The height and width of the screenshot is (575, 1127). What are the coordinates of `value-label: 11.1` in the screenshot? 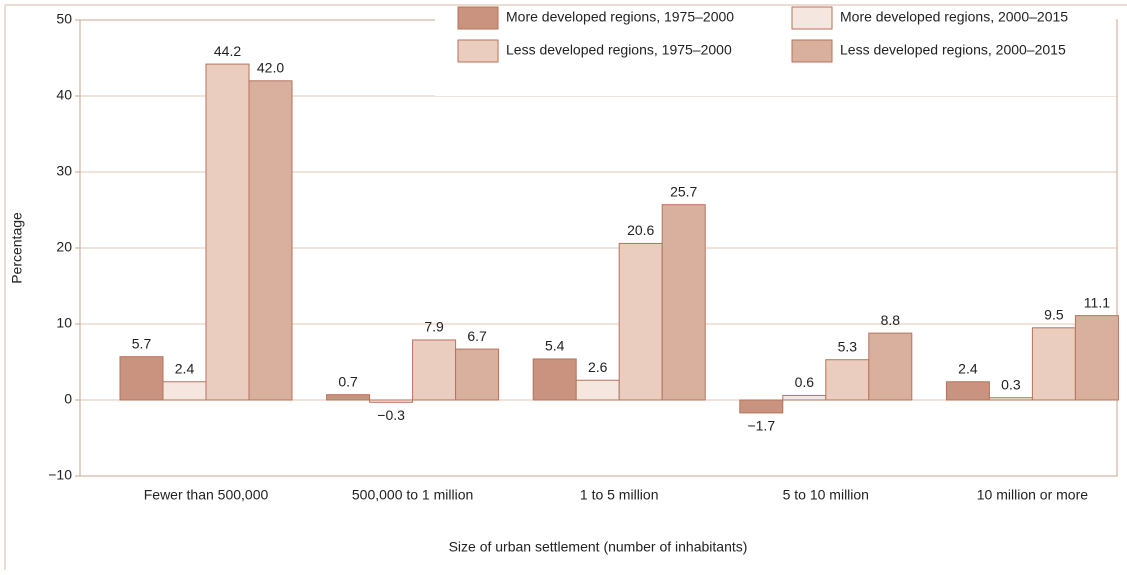 It's located at (1097, 302).